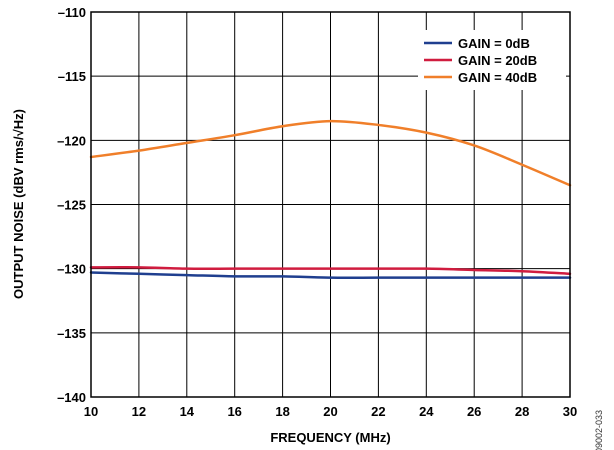 The height and width of the screenshot is (450, 614). Describe the element at coordinates (72, 12) in the screenshot. I see `y-tick-label: –110` at that location.